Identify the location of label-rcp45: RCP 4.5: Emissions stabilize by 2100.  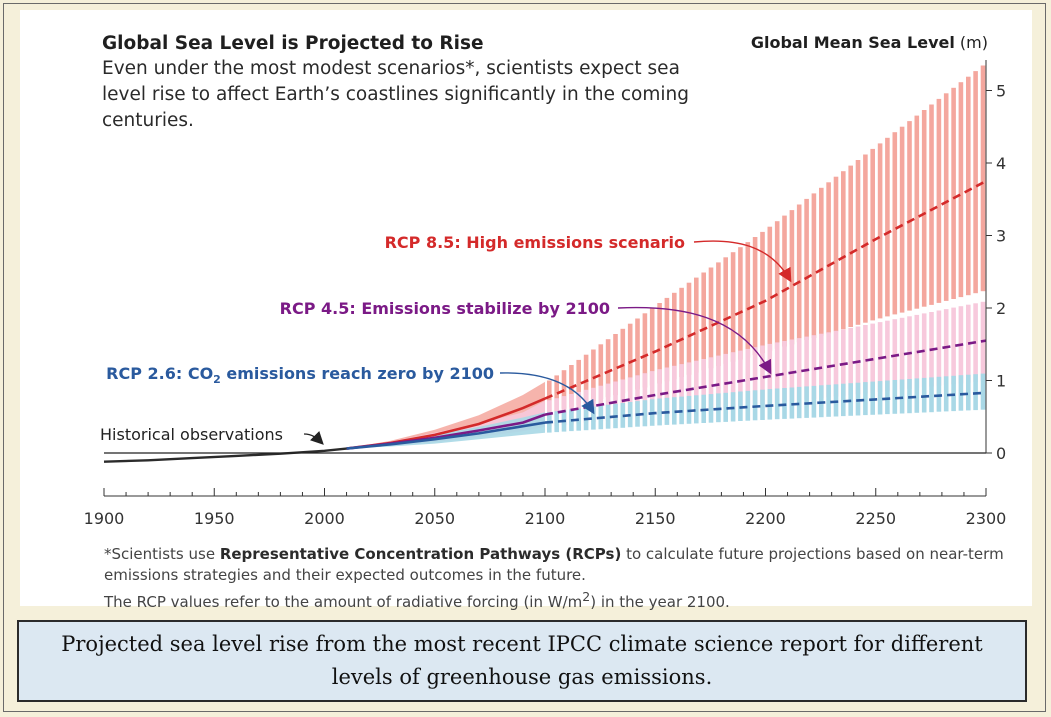
(445, 308).